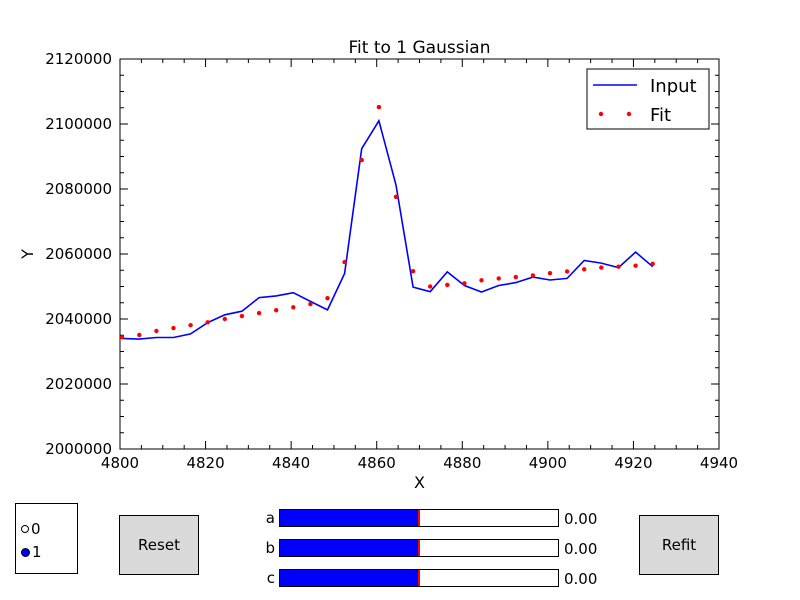 This screenshot has height=600, width=800. Describe the element at coordinates (548, 463) in the screenshot. I see `x-tick-label: 4900` at that location.